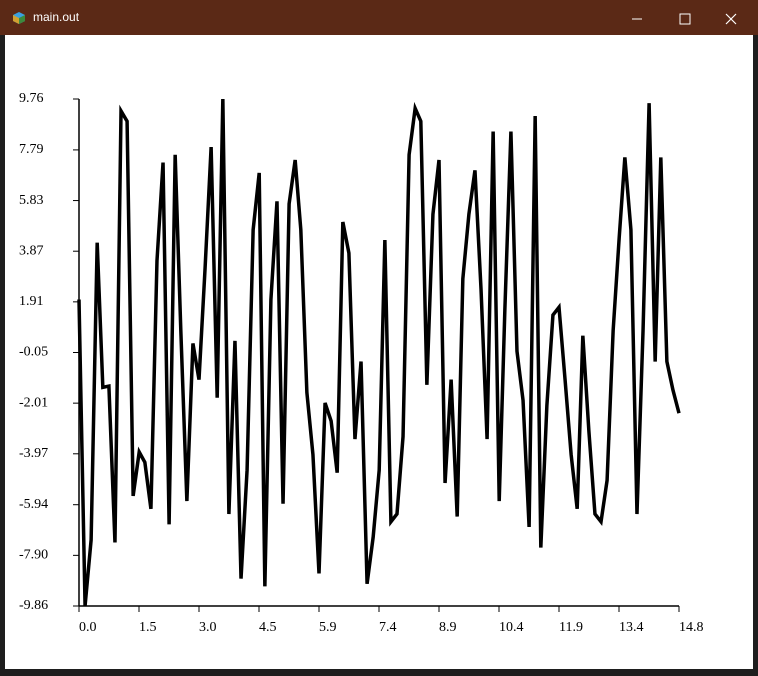  Describe the element at coordinates (31, 98) in the screenshot. I see `y-tick-label: 9.76` at that location.